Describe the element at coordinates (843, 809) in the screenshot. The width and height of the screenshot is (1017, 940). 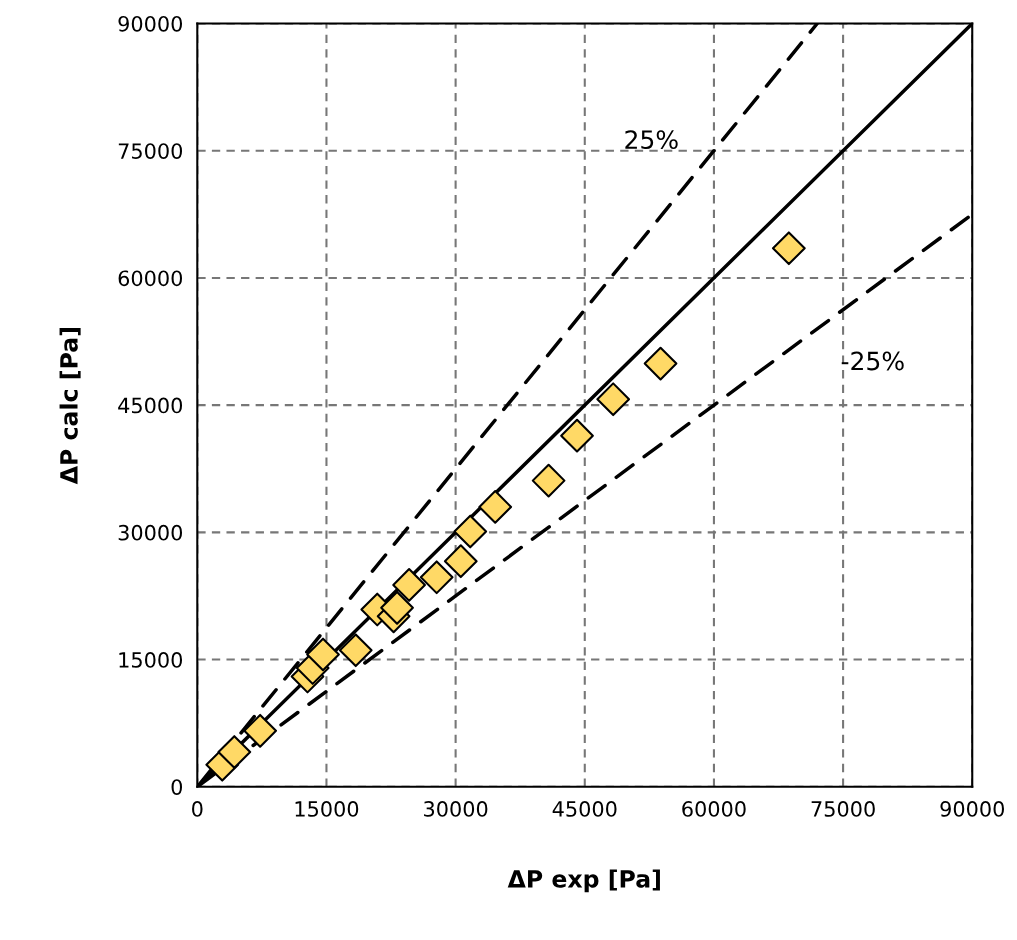
I see `x-tick-label: 75000` at that location.